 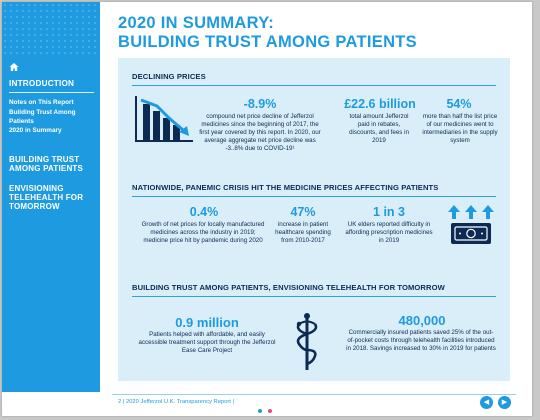 I want to click on section-heading-declining-prices: DECLINING PRICES, so click(x=169, y=76).